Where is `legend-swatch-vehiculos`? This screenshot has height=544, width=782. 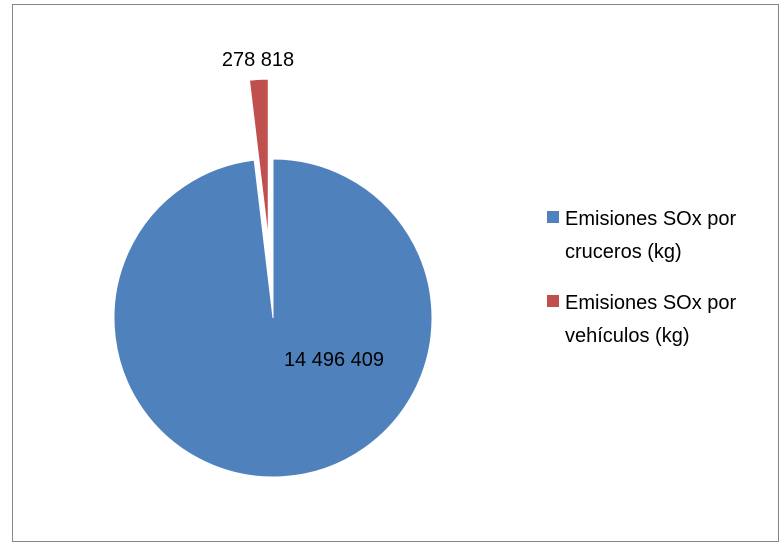
legend-swatch-vehiculos is located at coordinates (553, 301).